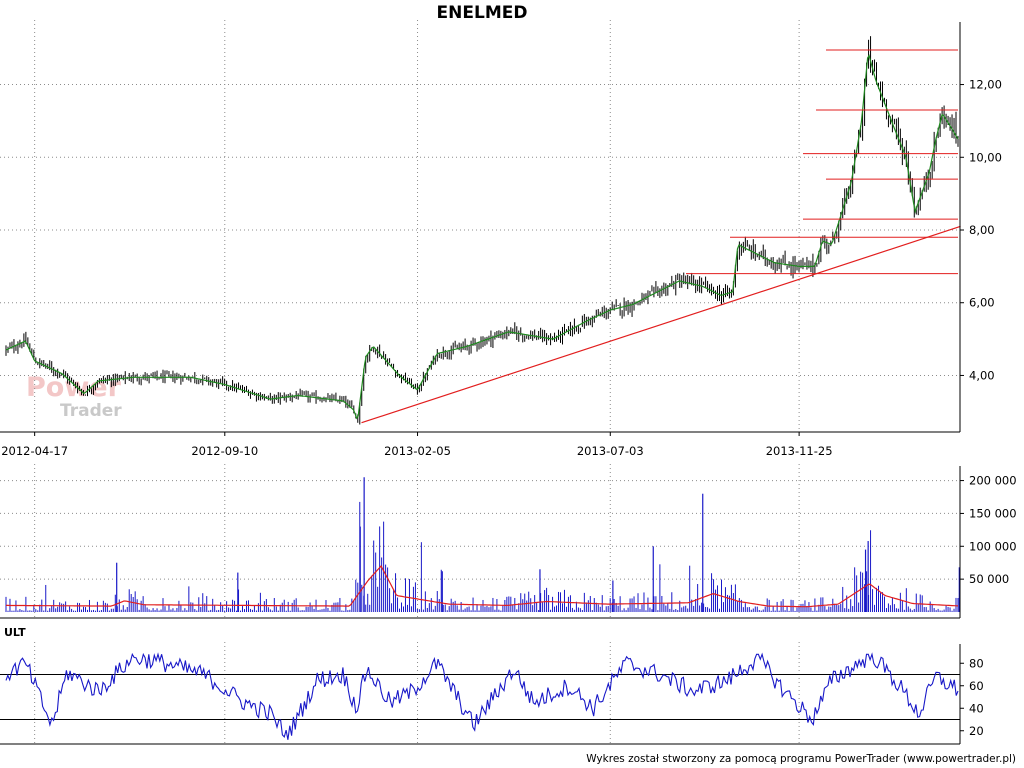 This screenshot has height=768, width=1024. I want to click on price-tick-label: 8,00, so click(982, 230).